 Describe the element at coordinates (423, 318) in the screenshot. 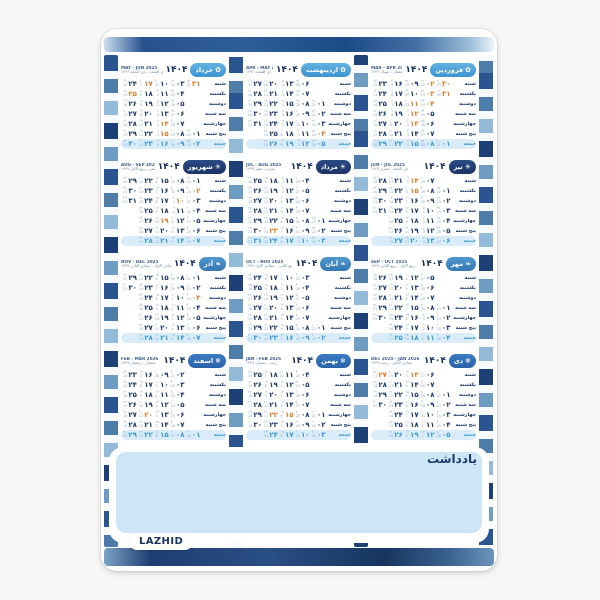

I see `weekday-row: چهارشنبه ۰۲ ۱ 24 ۰۹ ۸ 1 ۱۶ ۱۵ 8 ۲۳ ۲۲ 15 ۳۰ ۲۹ 22` at that location.